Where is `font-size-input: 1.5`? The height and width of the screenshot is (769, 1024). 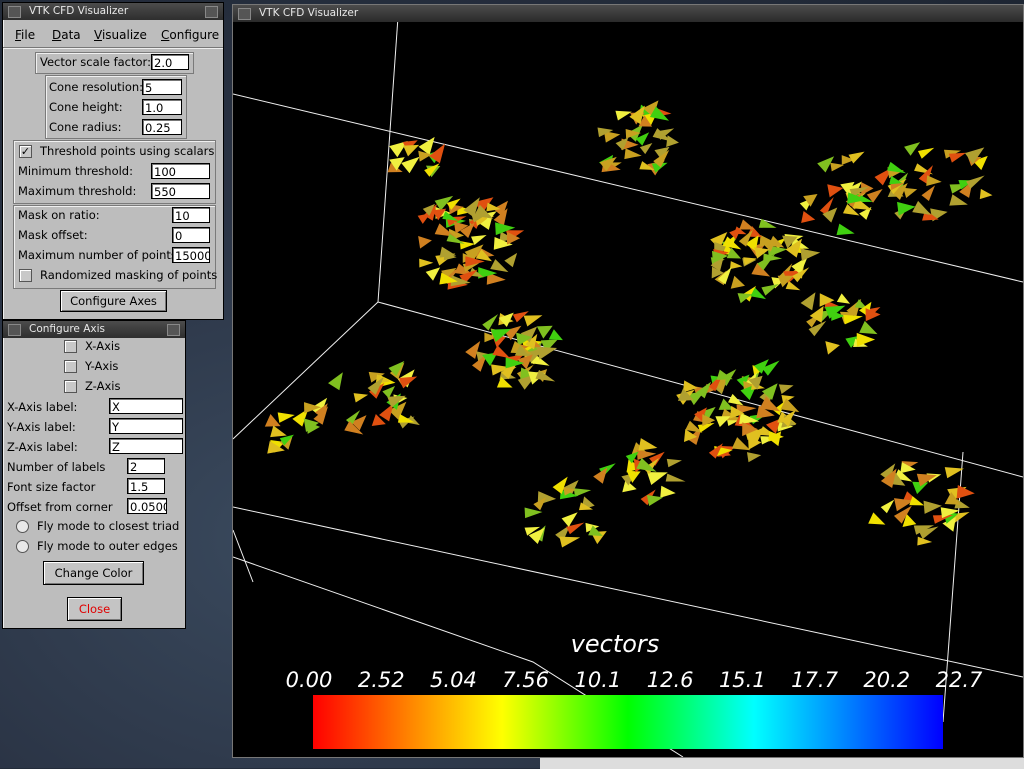
font-size-input: 1.5 is located at coordinates (146, 486).